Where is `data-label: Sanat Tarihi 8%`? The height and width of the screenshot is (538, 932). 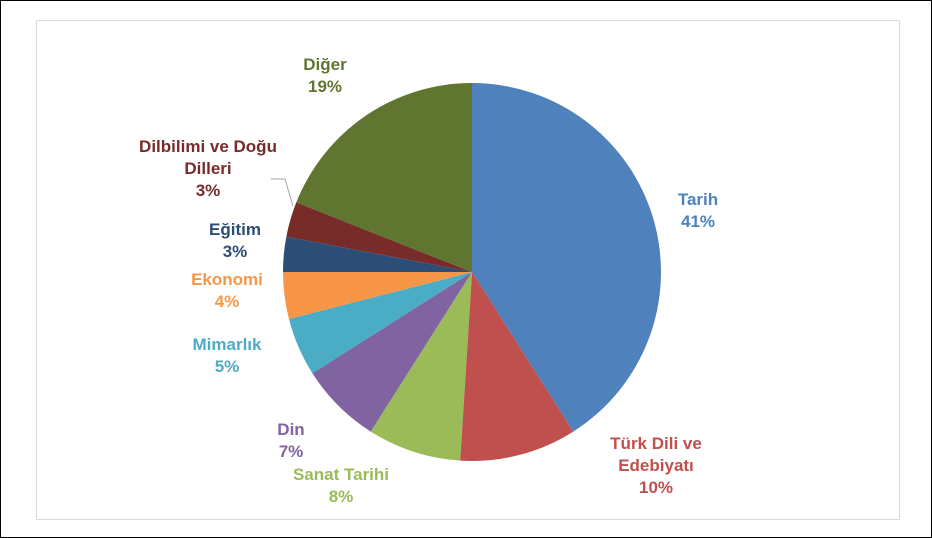 data-label: Sanat Tarihi 8% is located at coordinates (341, 486).